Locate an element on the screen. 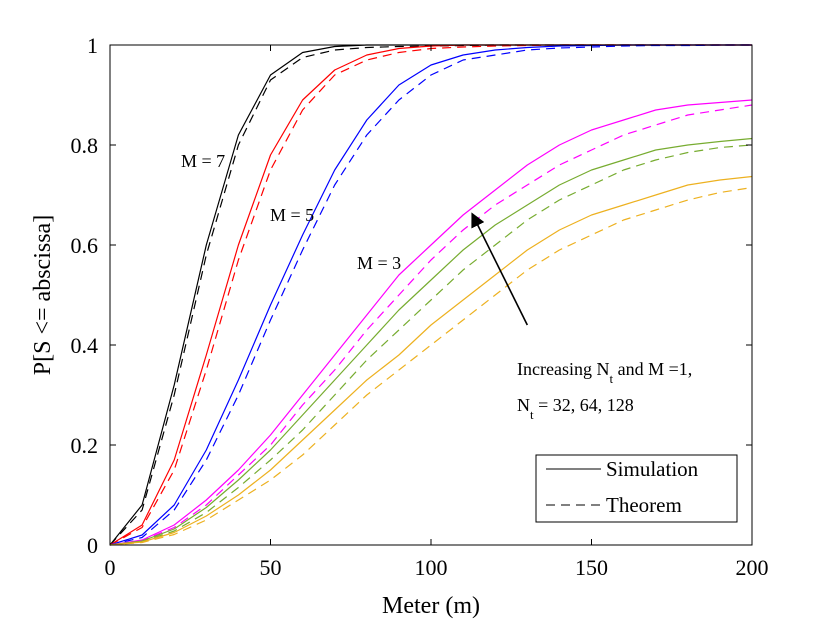  legend-box is located at coordinates (636, 488).